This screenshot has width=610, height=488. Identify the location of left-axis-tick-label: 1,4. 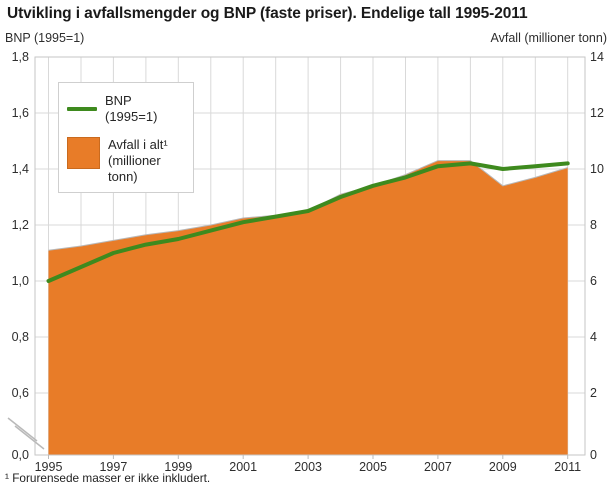
(20, 169).